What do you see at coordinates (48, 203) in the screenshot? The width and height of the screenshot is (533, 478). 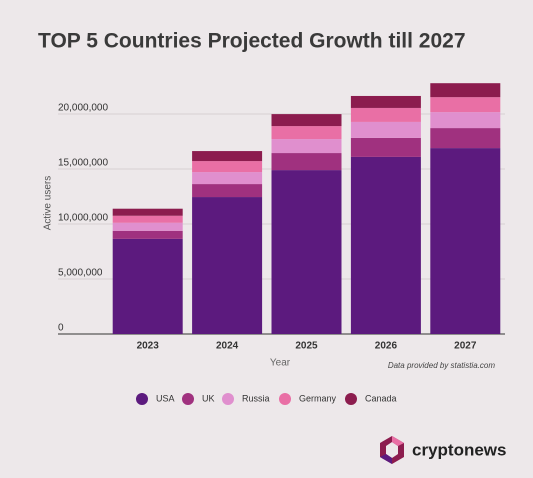 I see `y-axis-label: Active users` at bounding box center [48, 203].